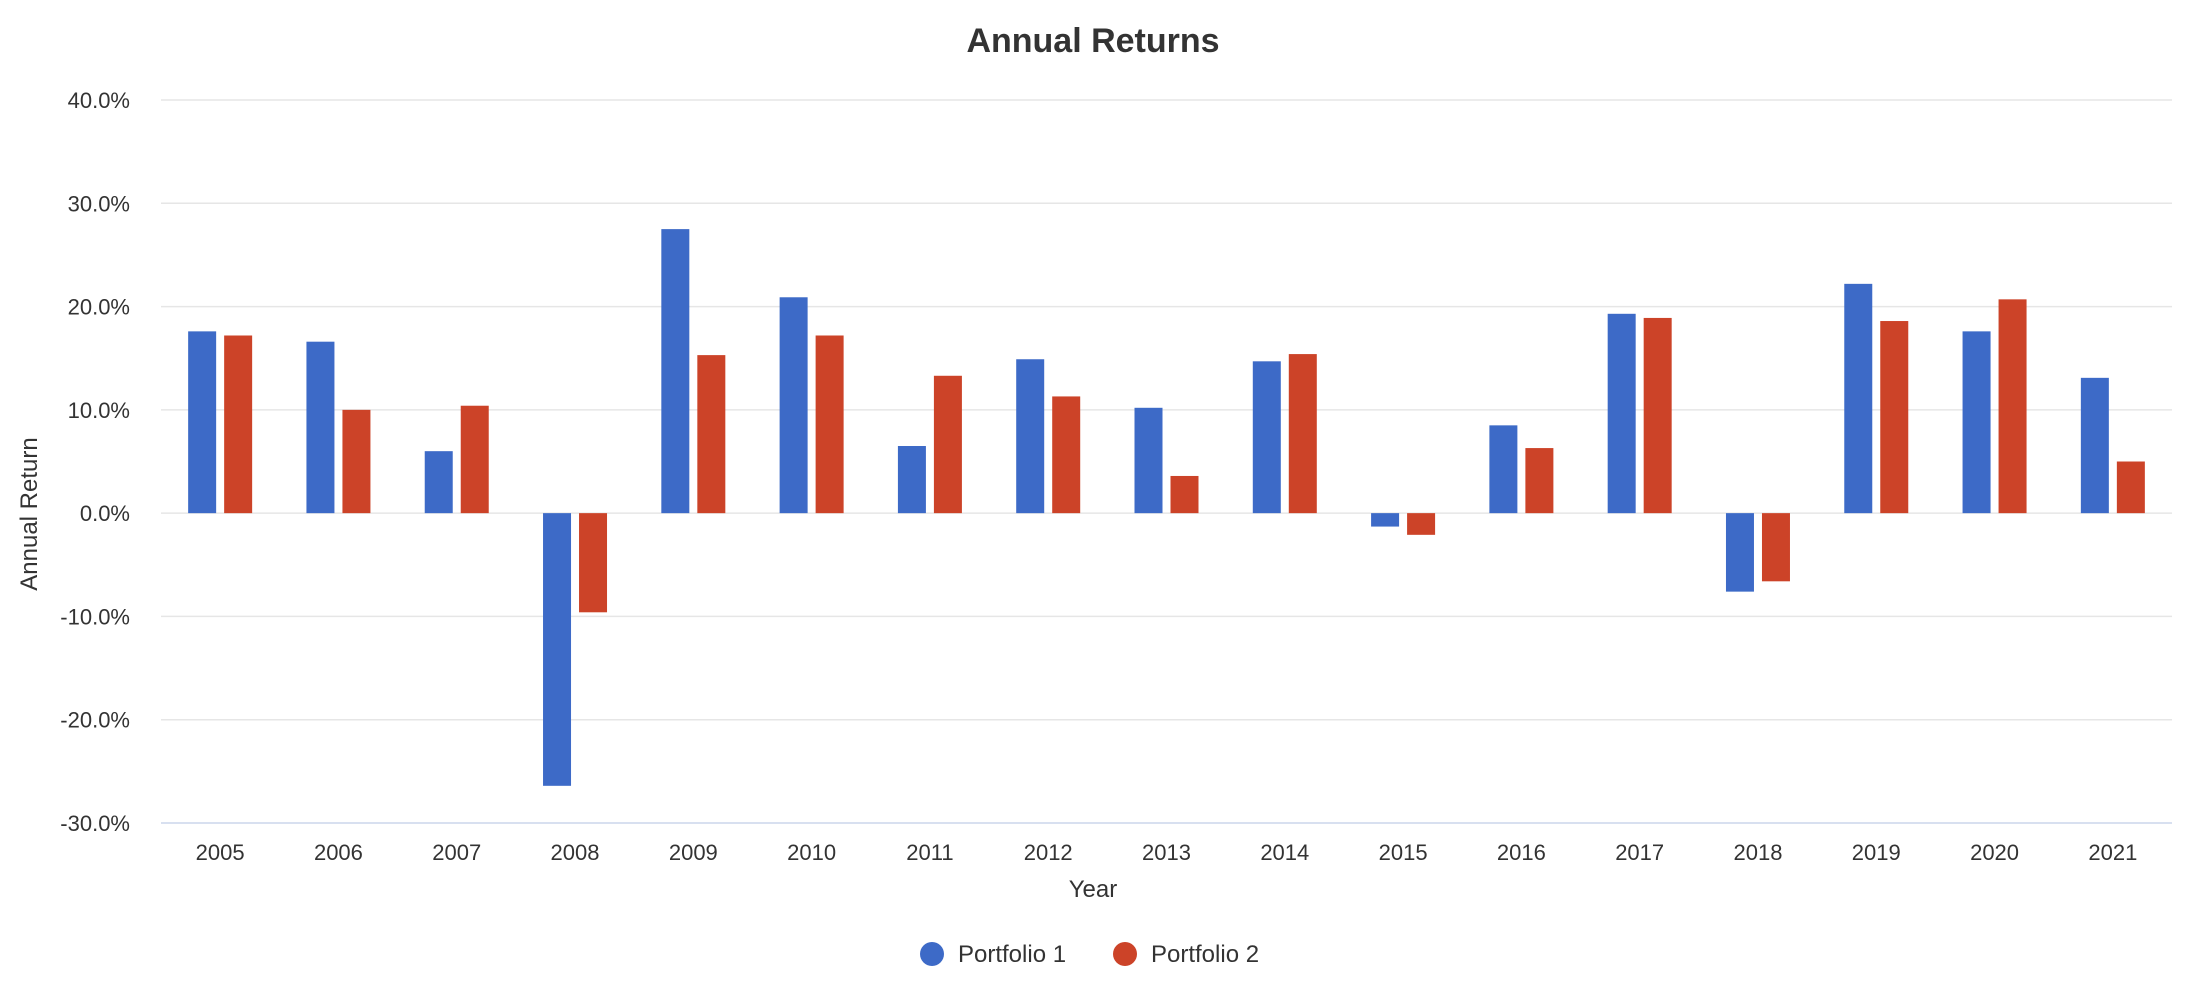 The height and width of the screenshot is (994, 2186). I want to click on x-tick-label: 2010, so click(811, 852).